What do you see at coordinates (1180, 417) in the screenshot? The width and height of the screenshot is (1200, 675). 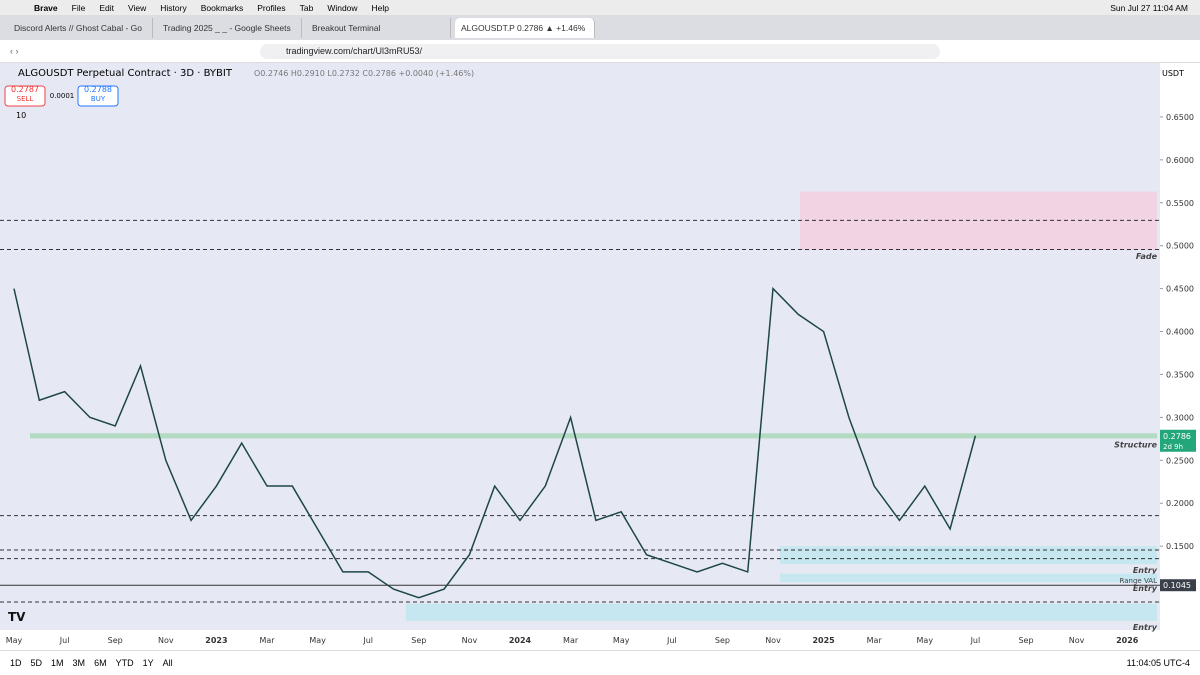 I see `y-tick-label: 0.3000` at bounding box center [1180, 417].